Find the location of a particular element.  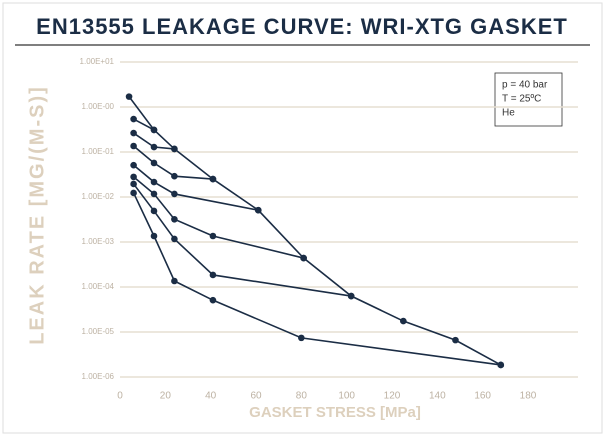

x-tick-label: 0 is located at coordinates (120, 396).